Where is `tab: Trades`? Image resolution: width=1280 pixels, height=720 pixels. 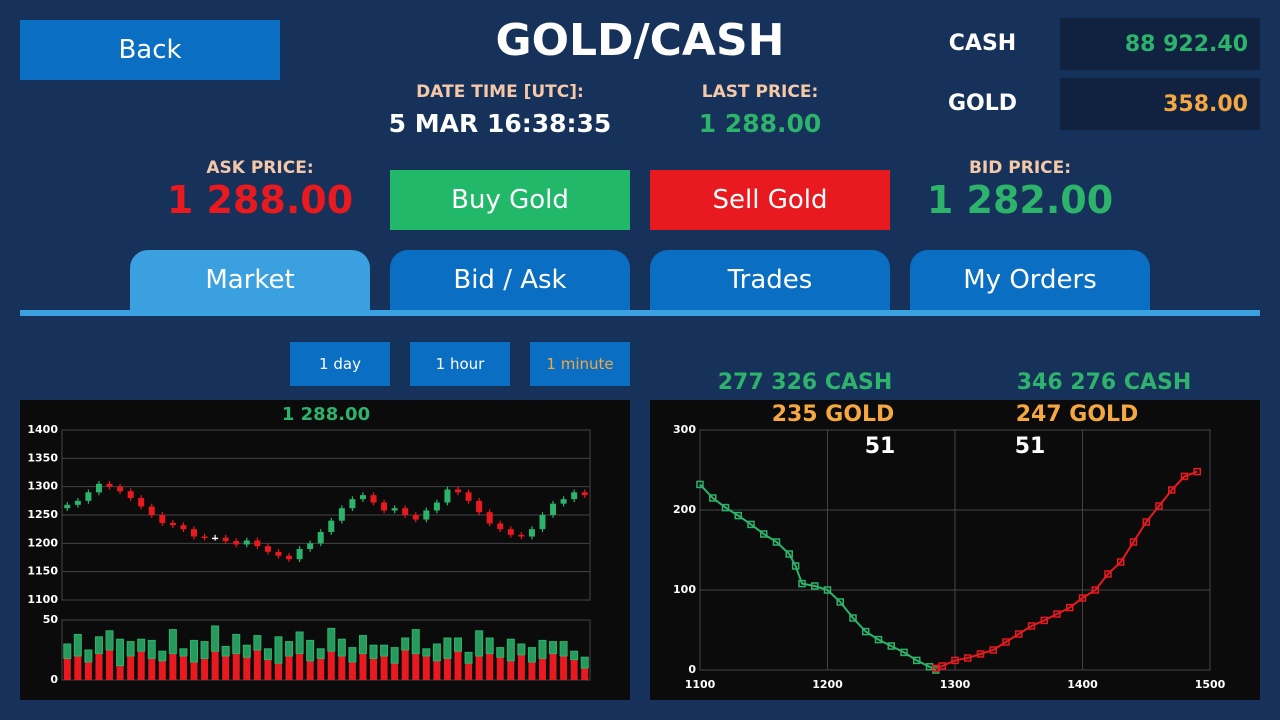 tab: Trades is located at coordinates (770, 280).